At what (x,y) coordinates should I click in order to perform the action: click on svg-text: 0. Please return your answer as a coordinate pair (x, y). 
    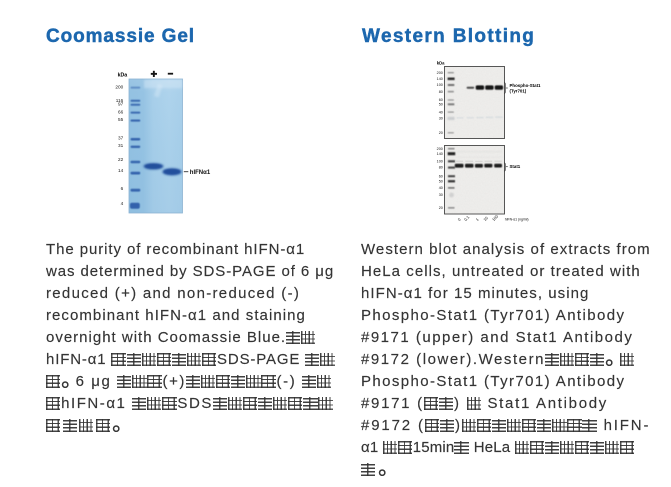
    Looking at the image, I should click on (460, 219).